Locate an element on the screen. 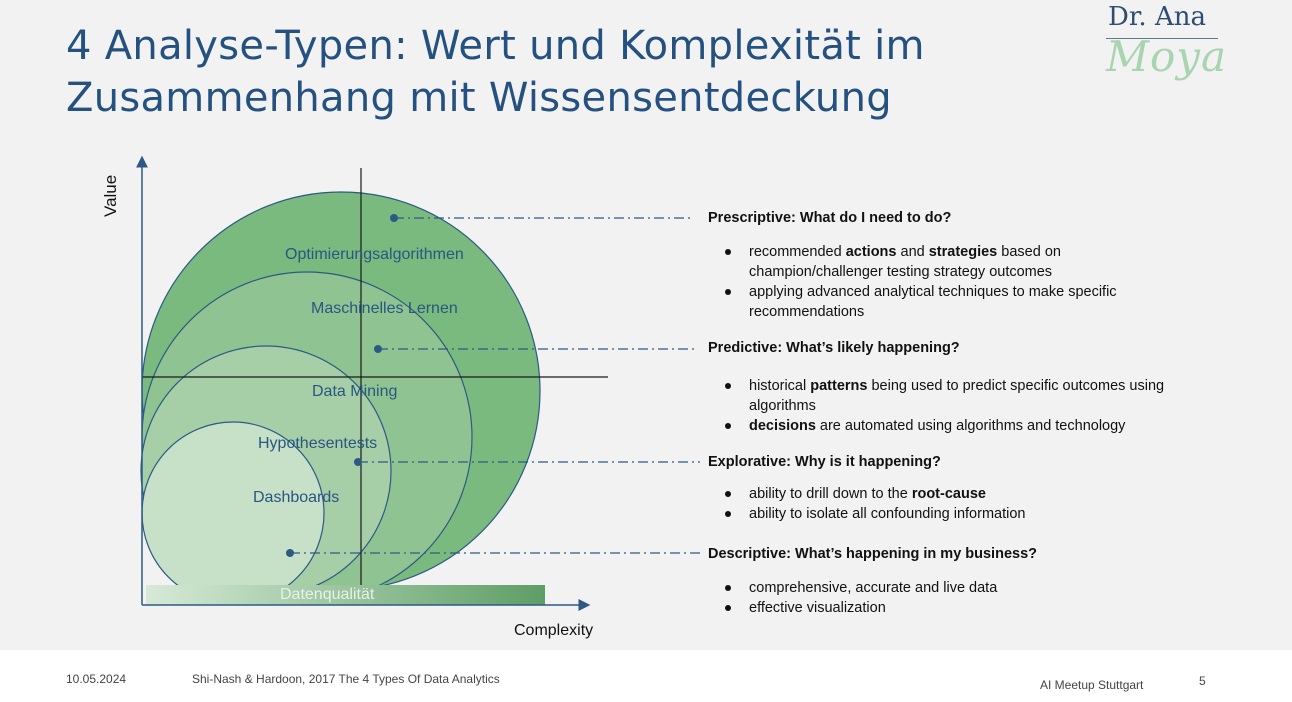  bold-text: patterns is located at coordinates (839, 386).